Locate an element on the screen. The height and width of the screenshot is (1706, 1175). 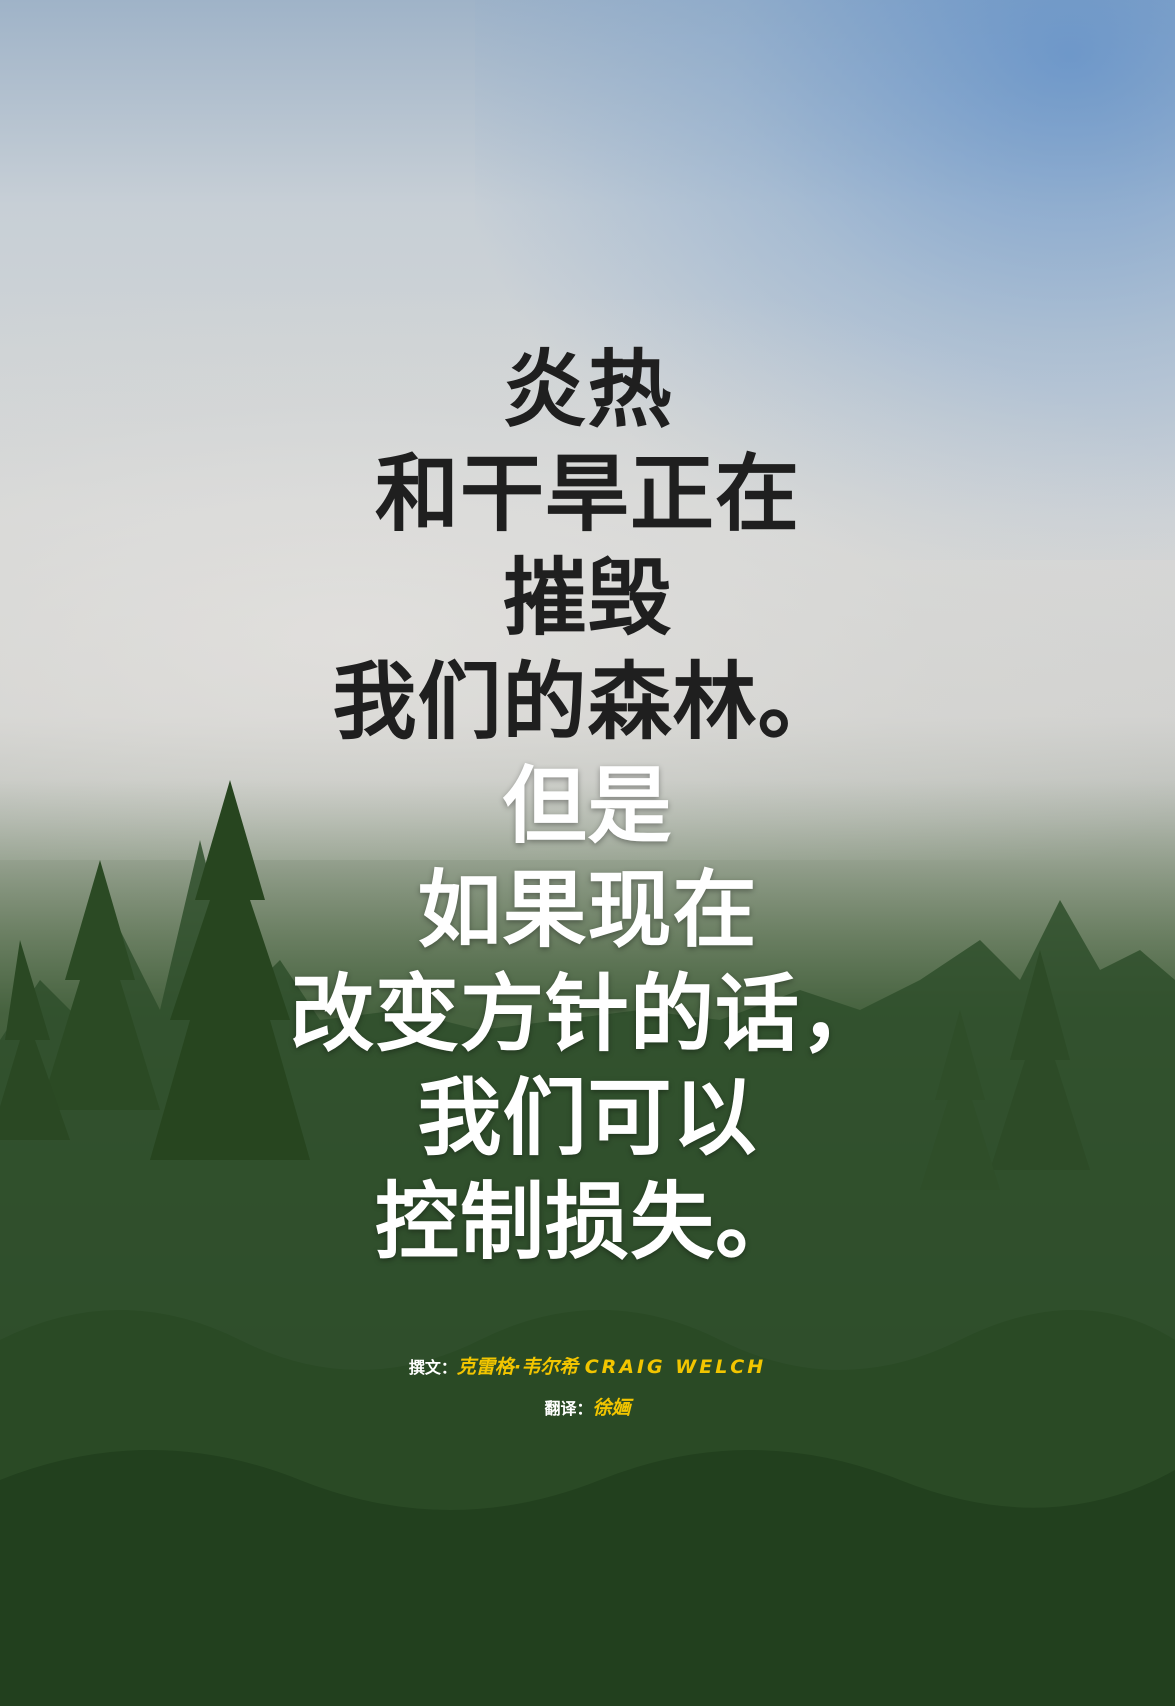
byline: 撰文：克雷格·韦尔希 CRAIG WELCH 翻译：徐婳 is located at coordinates (587, 1388).